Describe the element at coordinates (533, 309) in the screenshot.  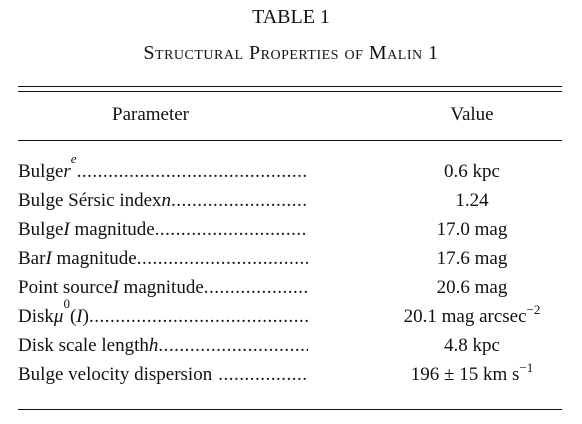
I see `superscript: −2` at that location.